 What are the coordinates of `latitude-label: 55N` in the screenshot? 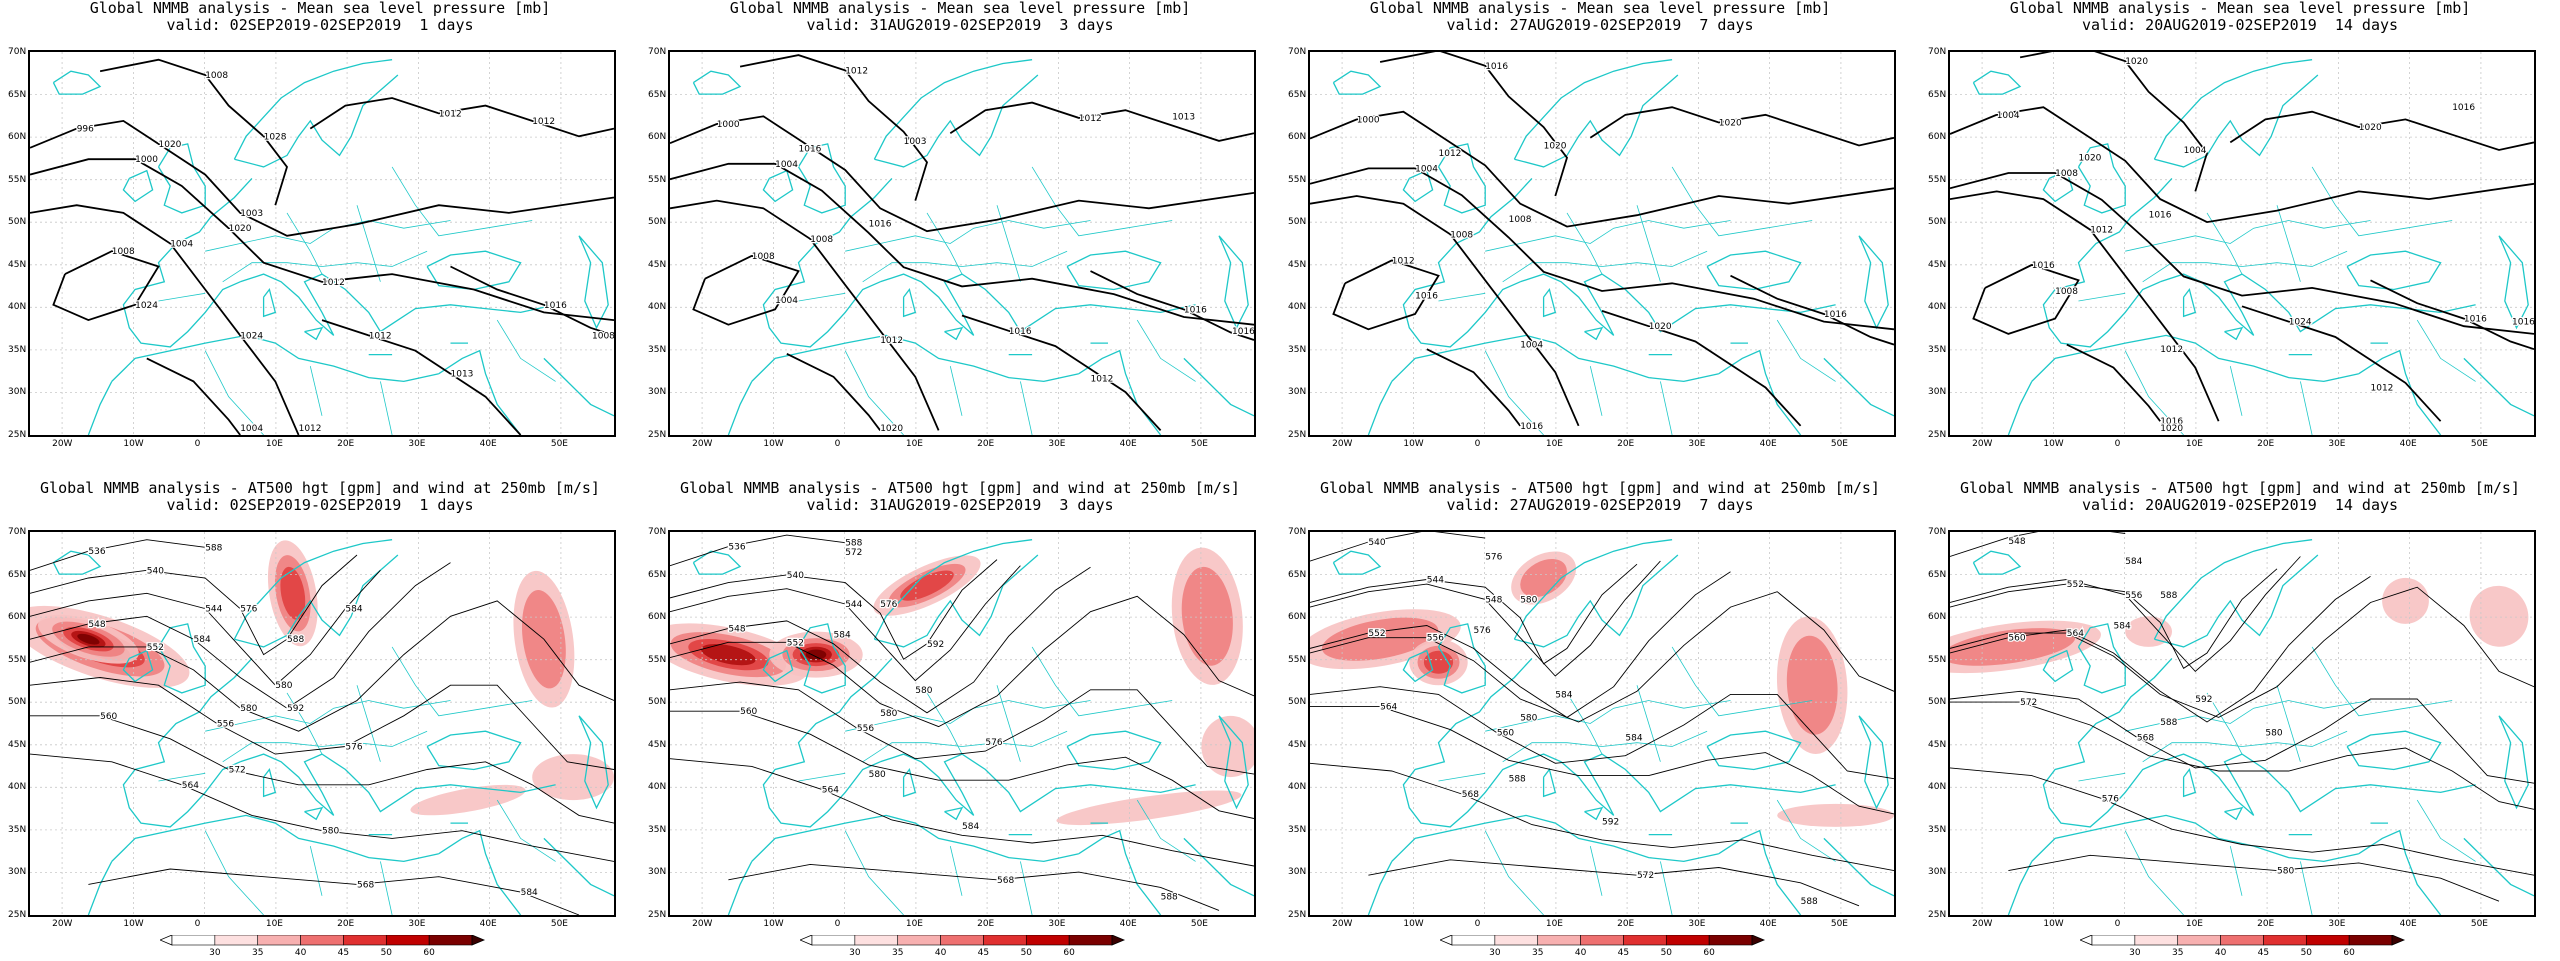 It's located at (1297, 659).